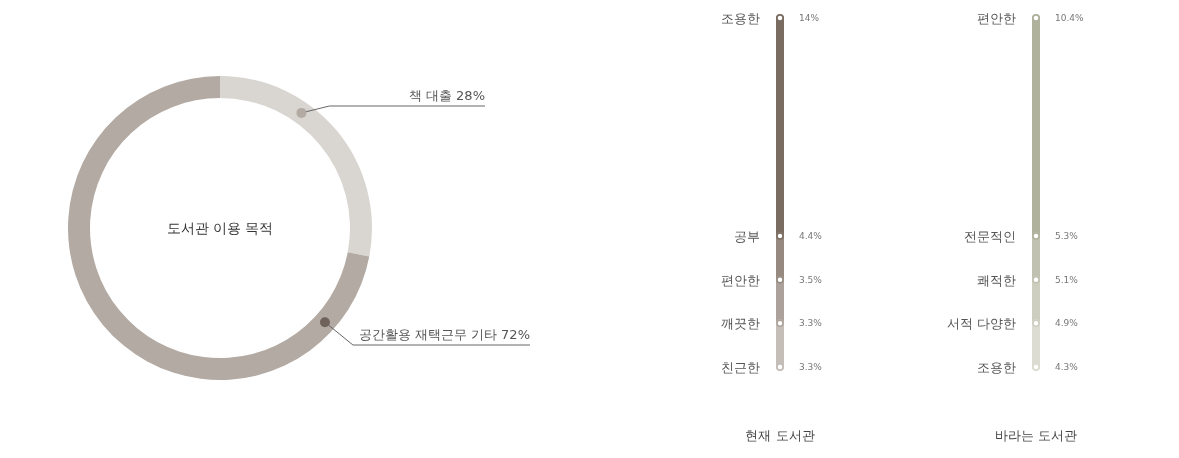 Image resolution: width=1179 pixels, height=458 pixels. Describe the element at coordinates (990, 236) in the screenshot. I see `category-label: 전문적인` at that location.